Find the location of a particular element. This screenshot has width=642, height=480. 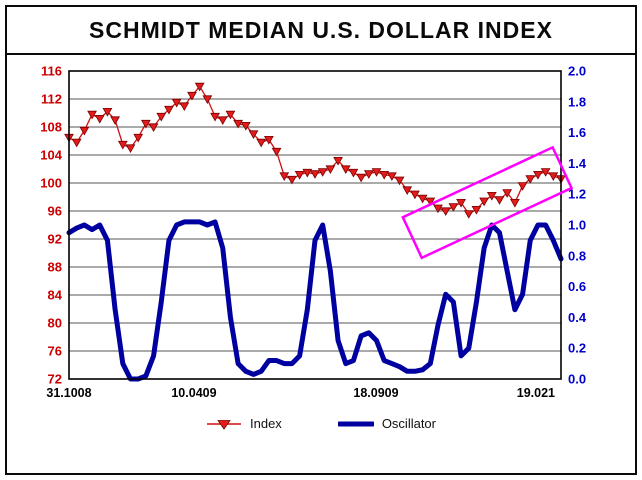

svg-text: 92 is located at coordinates (54, 239).